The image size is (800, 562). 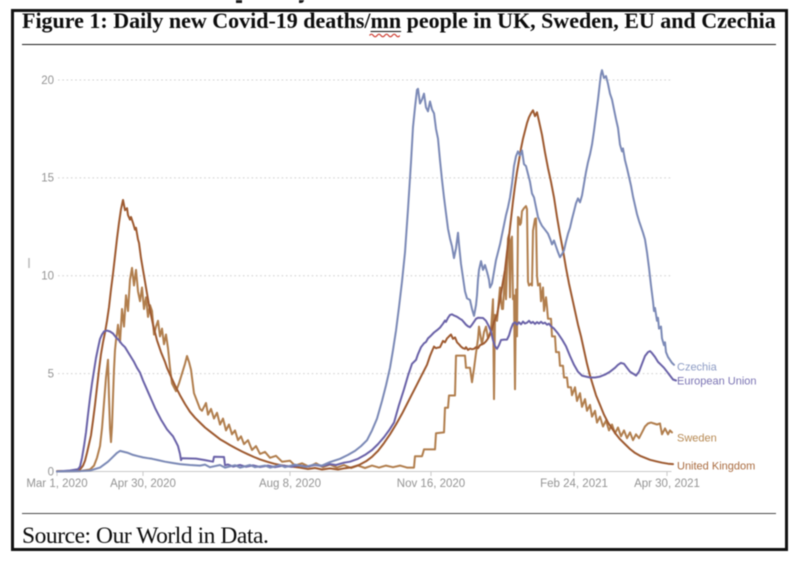 I want to click on svg-text: 5, so click(x=51, y=374).